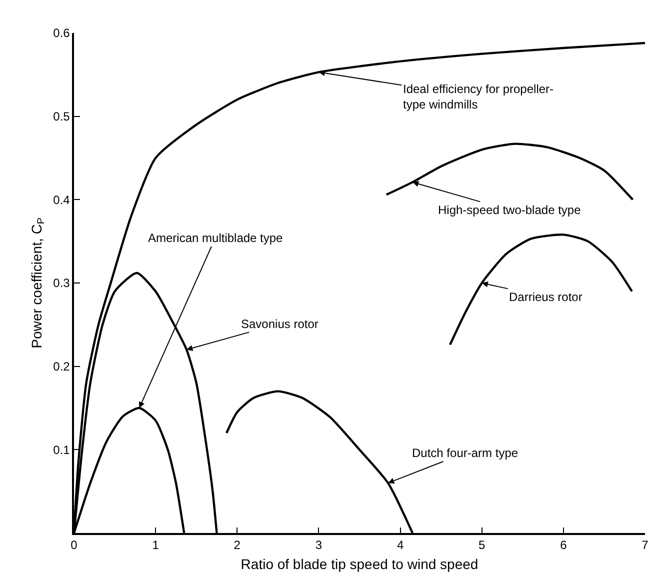 Image resolution: width=663 pixels, height=584 pixels. What do you see at coordinates (400, 545) in the screenshot?
I see `x-tick-label: 4` at bounding box center [400, 545].